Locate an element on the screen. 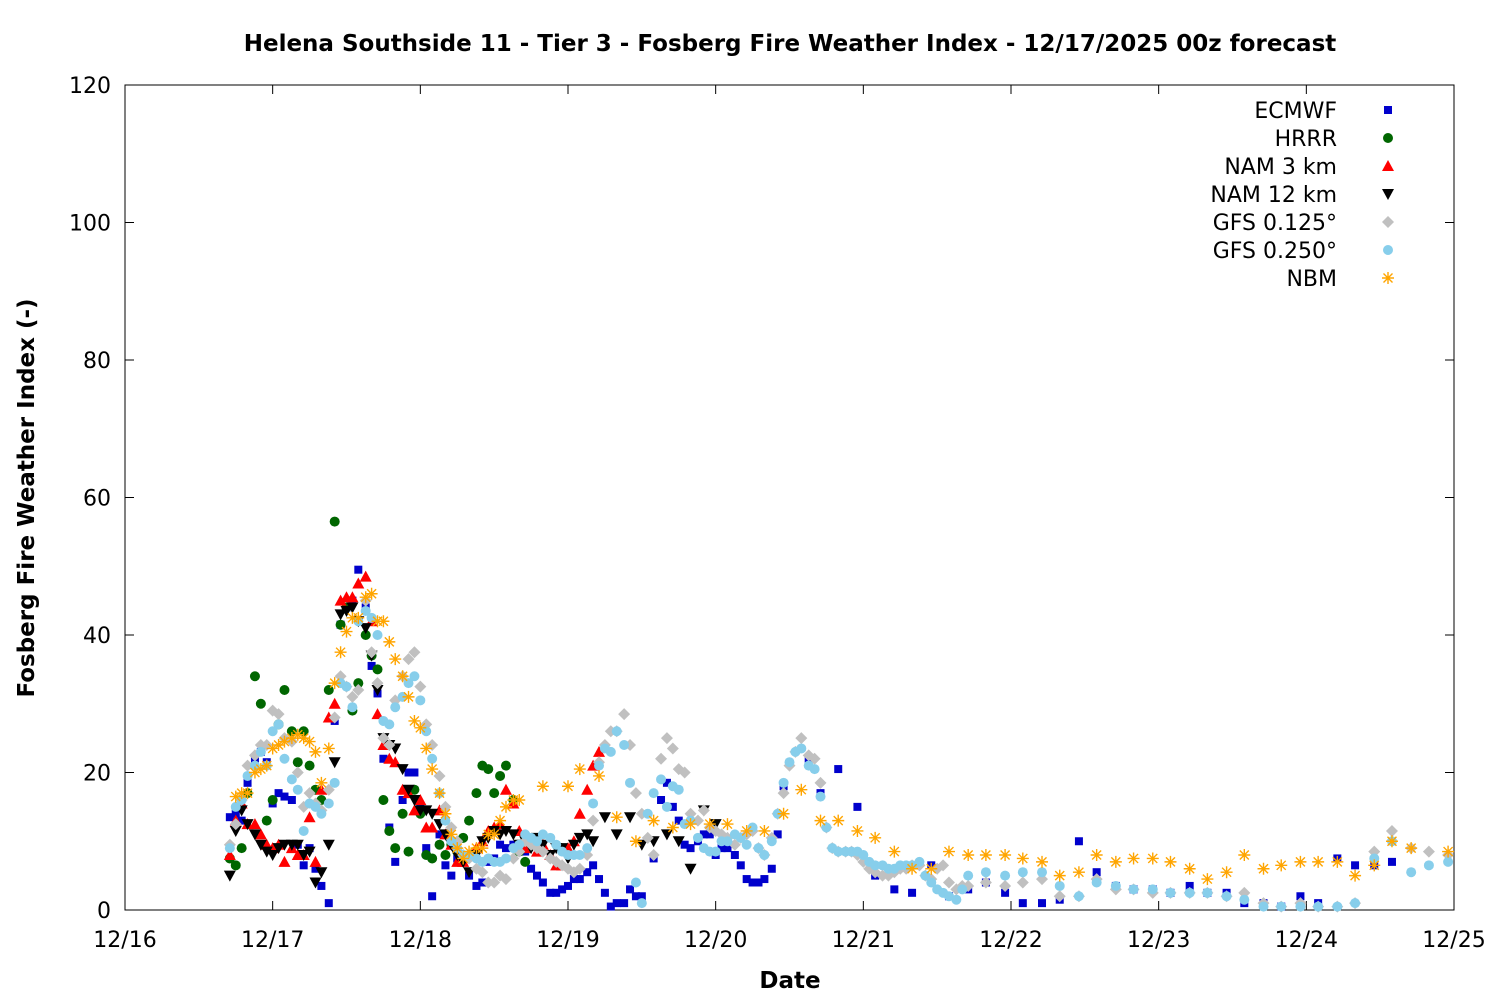 The height and width of the screenshot is (1000, 1500). y-tick-label: 80 is located at coordinates (97, 361).